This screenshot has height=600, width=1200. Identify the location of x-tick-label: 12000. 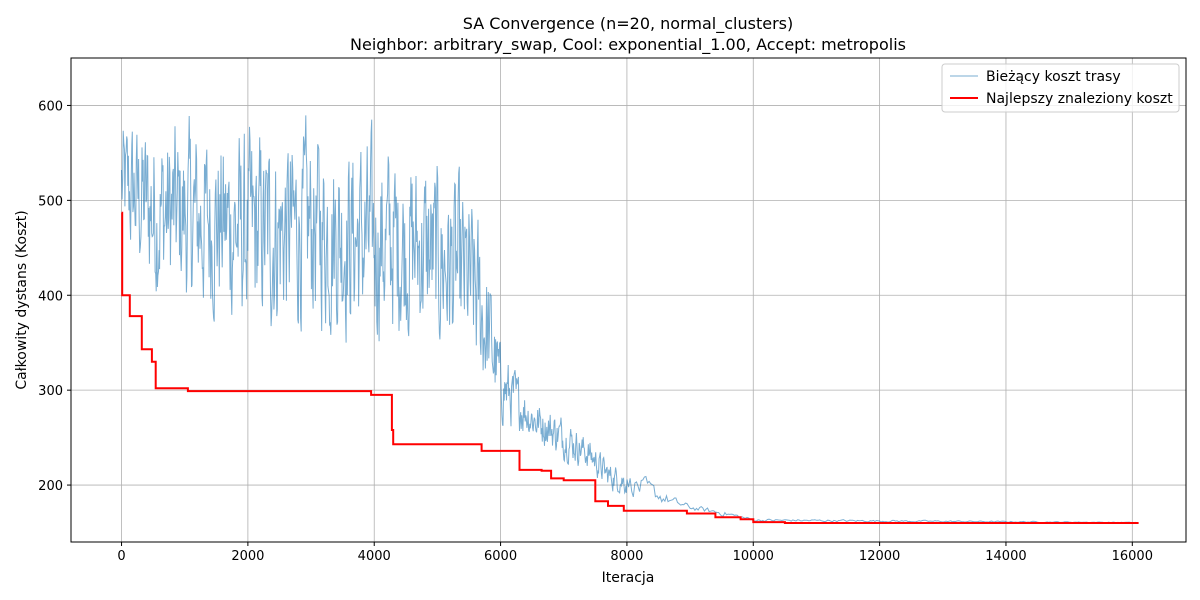
(879, 556).